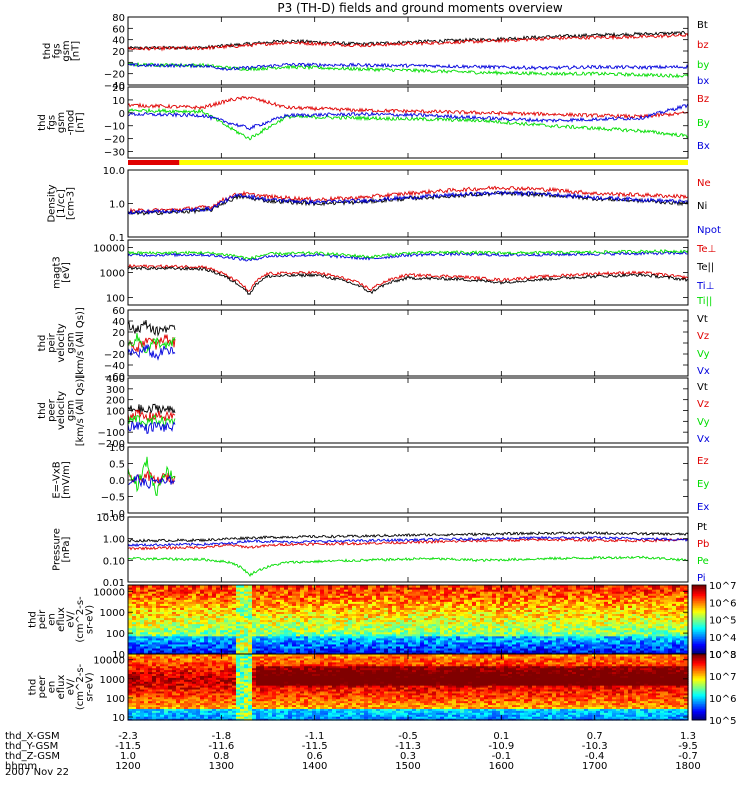 The height and width of the screenshot is (800, 750). I want to click on y-tick-label: −1.0, so click(113, 514).